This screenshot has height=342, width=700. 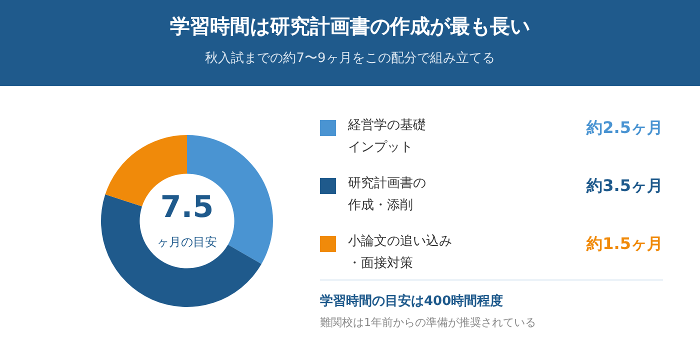 I want to click on chart-subtitle: 秋入試までの約7〜9ヶ月をこの配分で組み立てる, so click(x=350, y=58).